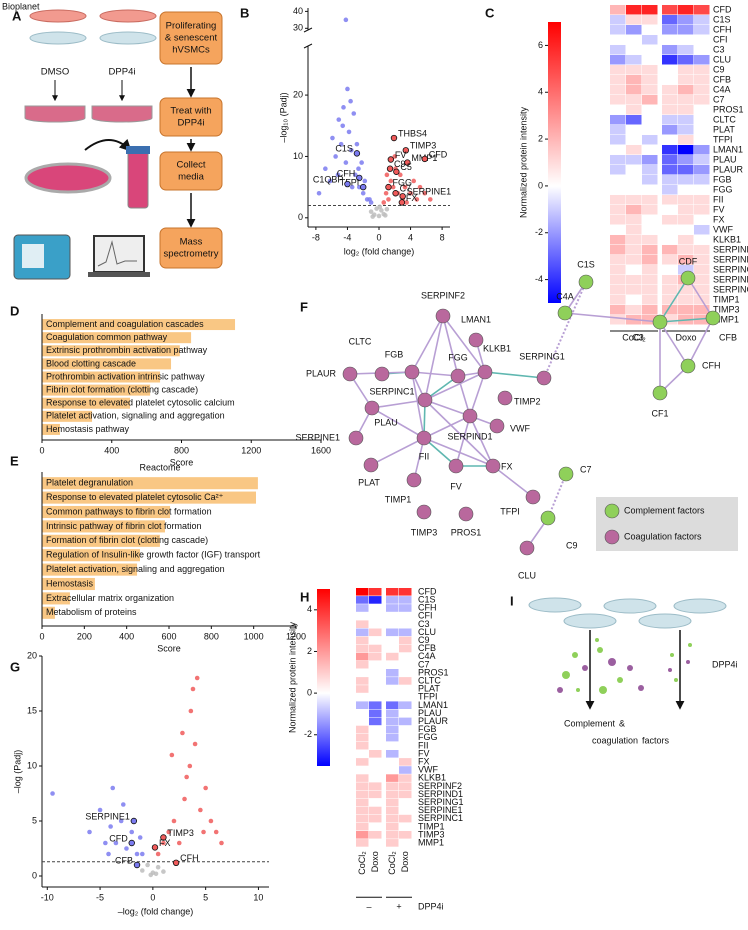 The height and width of the screenshot is (930, 748). I want to click on row-label: TIMP3, so click(726, 309).